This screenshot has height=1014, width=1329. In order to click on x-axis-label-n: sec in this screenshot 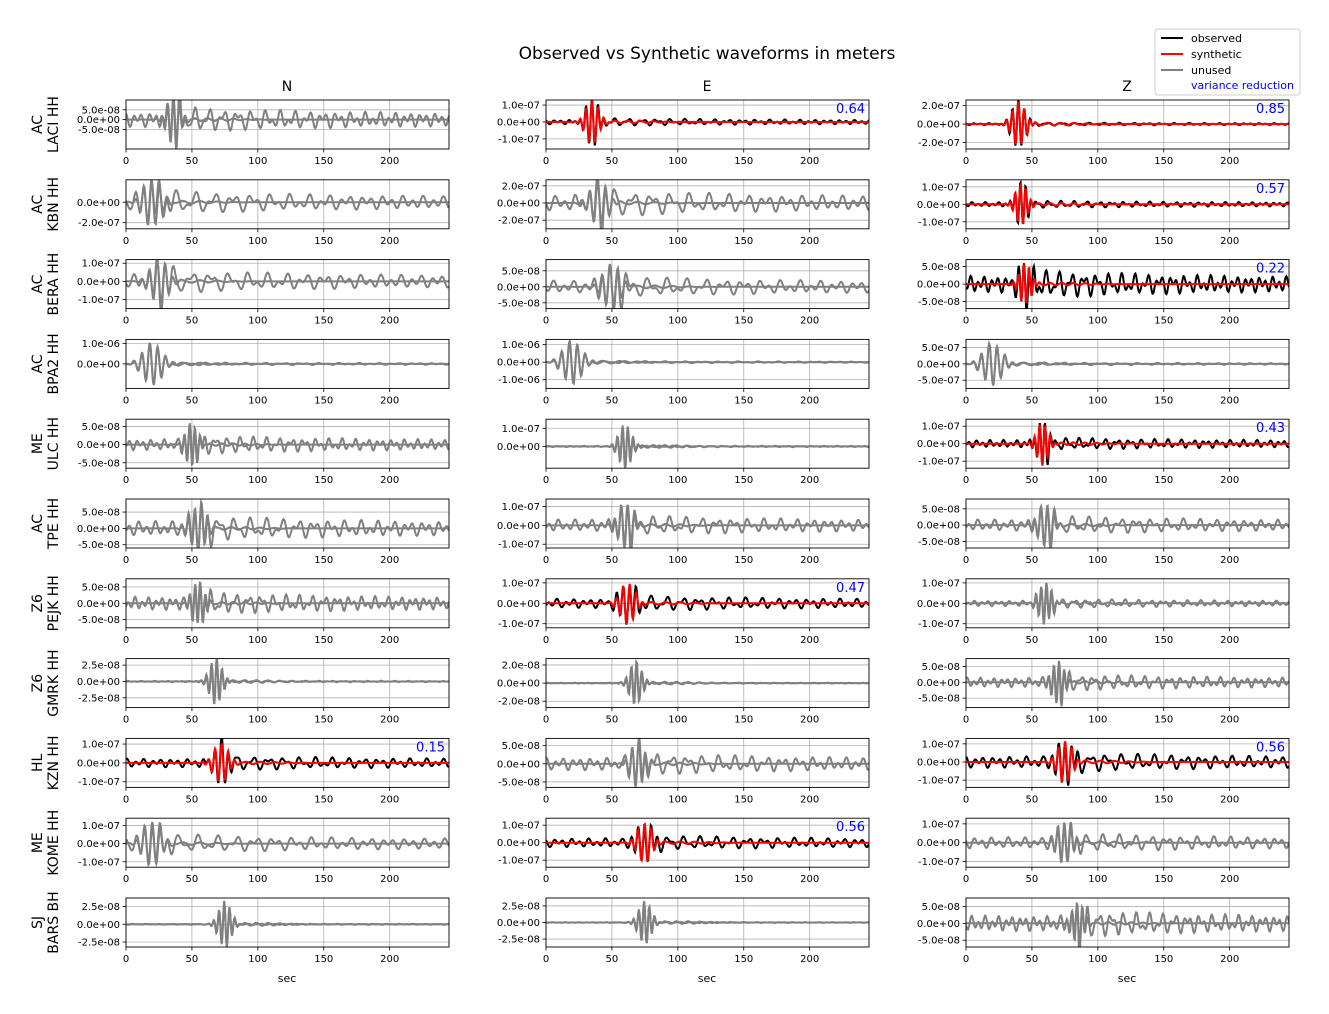, I will do `click(287, 978)`.